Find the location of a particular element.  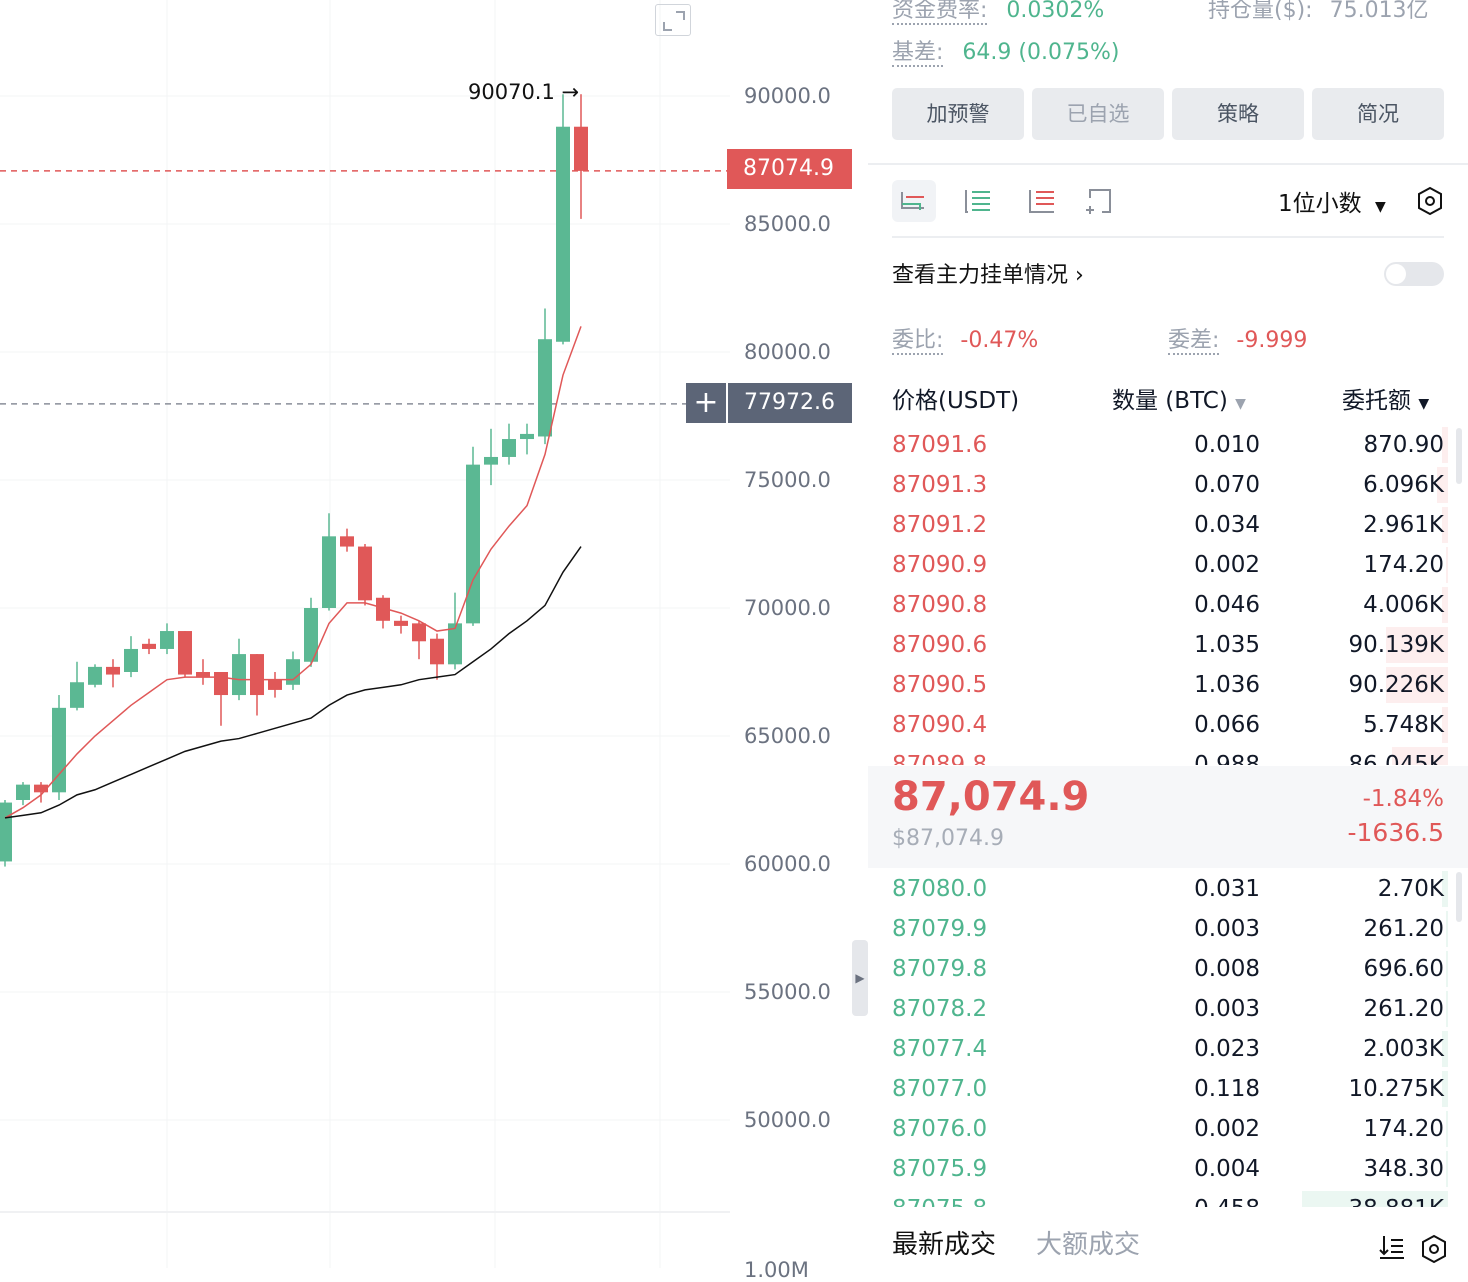

tab-large-trades: 大额成交 is located at coordinates (1088, 1245).